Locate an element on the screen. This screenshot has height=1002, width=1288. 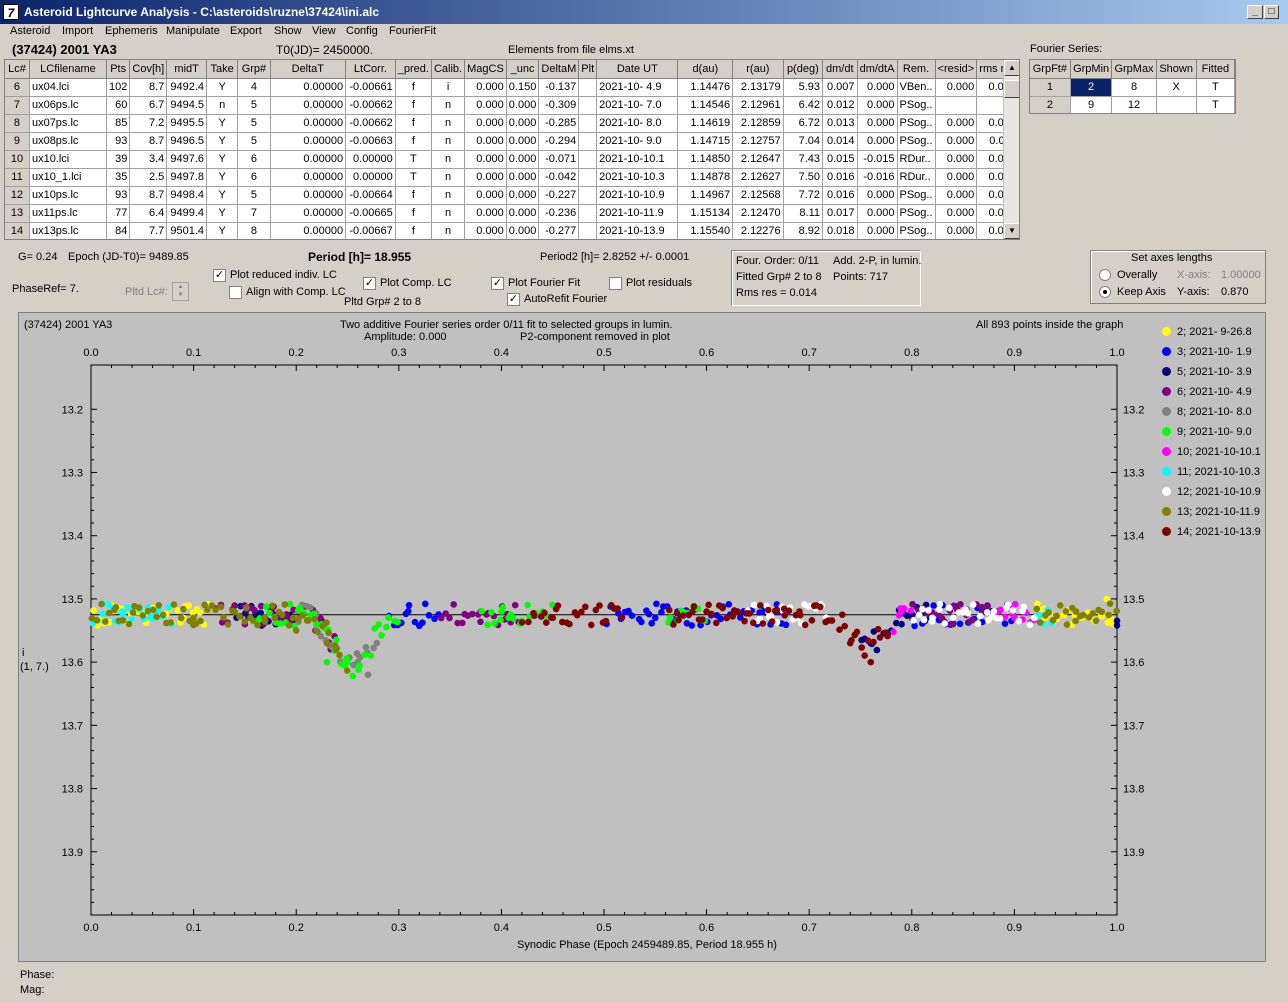
table-cell: -0.015 is located at coordinates (877, 159).